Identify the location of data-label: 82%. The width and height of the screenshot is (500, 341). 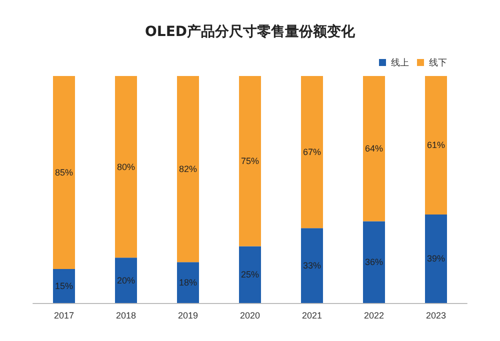
(188, 169).